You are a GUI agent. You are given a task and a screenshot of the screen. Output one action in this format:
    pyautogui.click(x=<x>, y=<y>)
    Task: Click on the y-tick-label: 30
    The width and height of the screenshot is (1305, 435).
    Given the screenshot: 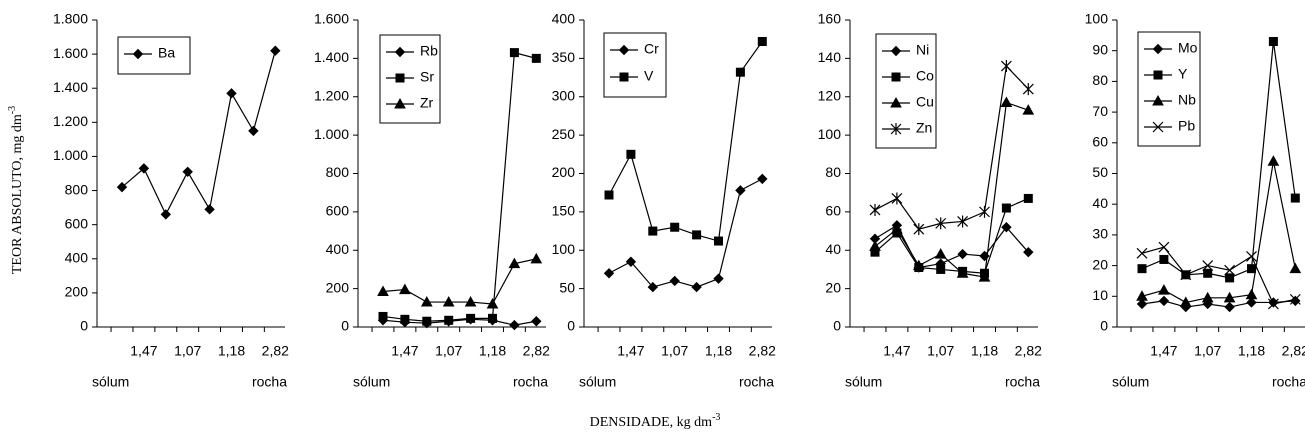 What is the action you would take?
    pyautogui.click(x=1100, y=234)
    